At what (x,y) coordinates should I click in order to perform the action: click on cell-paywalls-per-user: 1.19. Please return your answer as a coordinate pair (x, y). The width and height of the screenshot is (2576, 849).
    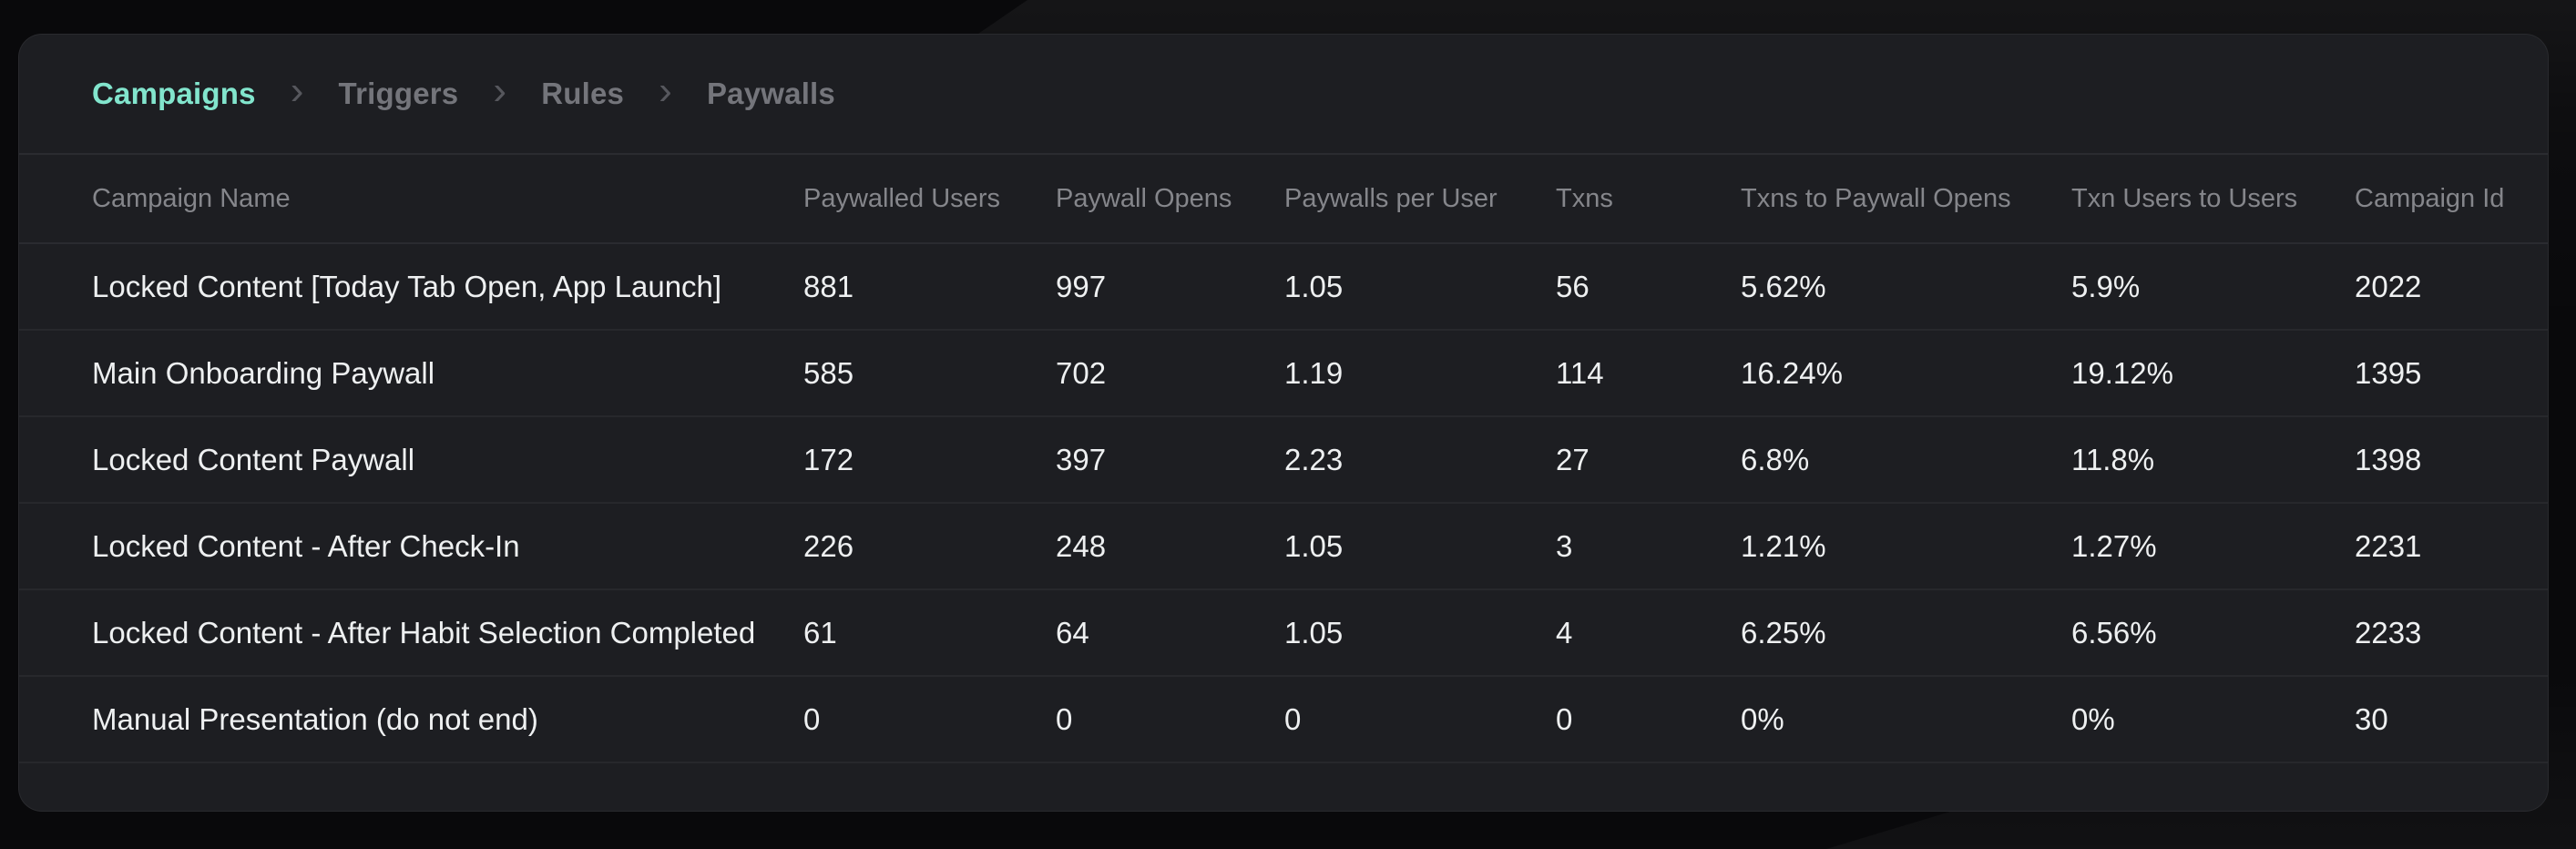
    Looking at the image, I should click on (1314, 372).